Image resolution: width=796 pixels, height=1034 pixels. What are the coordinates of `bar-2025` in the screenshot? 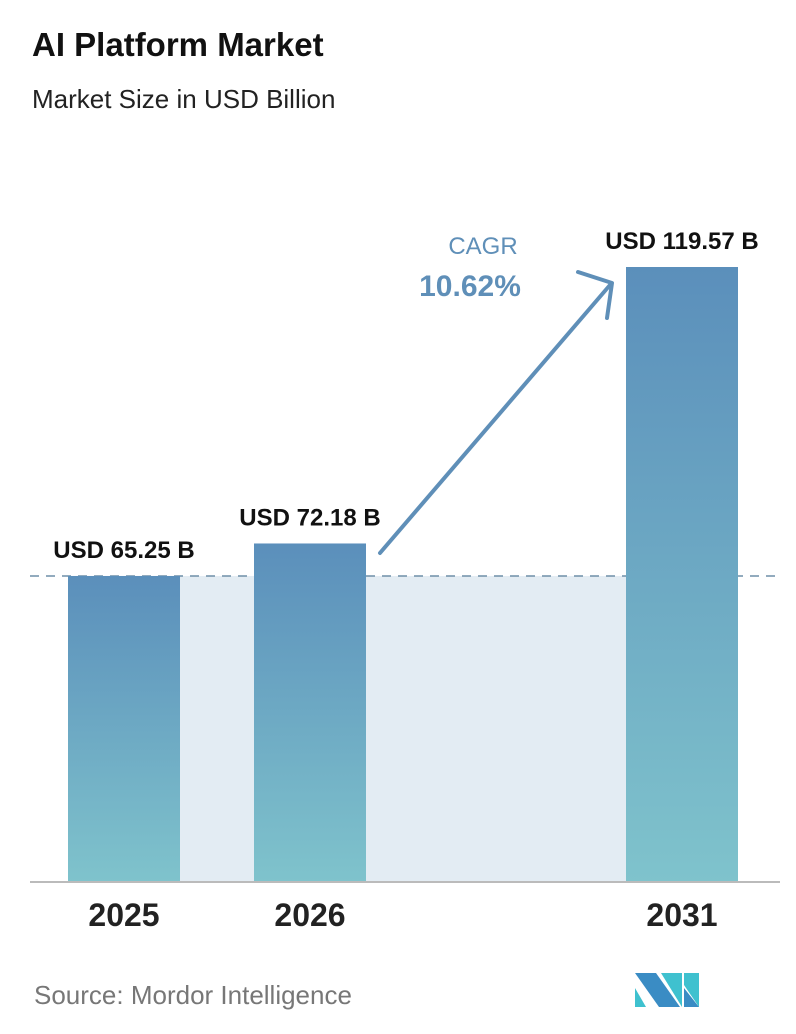 It's located at (124, 728).